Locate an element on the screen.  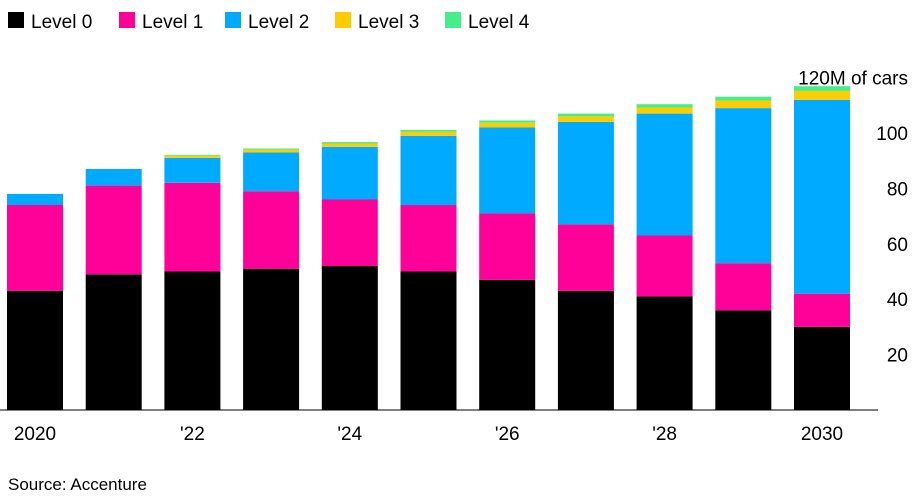
bar-segment-level-1-2027 is located at coordinates (585, 257).